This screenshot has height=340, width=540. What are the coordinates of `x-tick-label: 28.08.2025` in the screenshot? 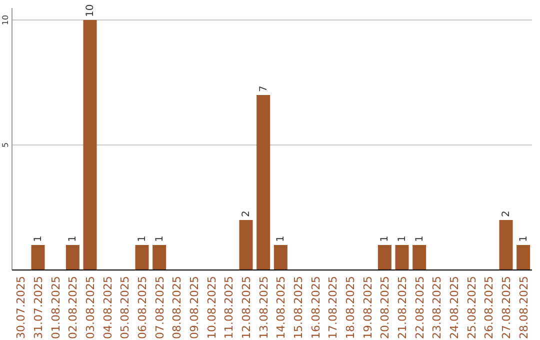 It's located at (523, 307).